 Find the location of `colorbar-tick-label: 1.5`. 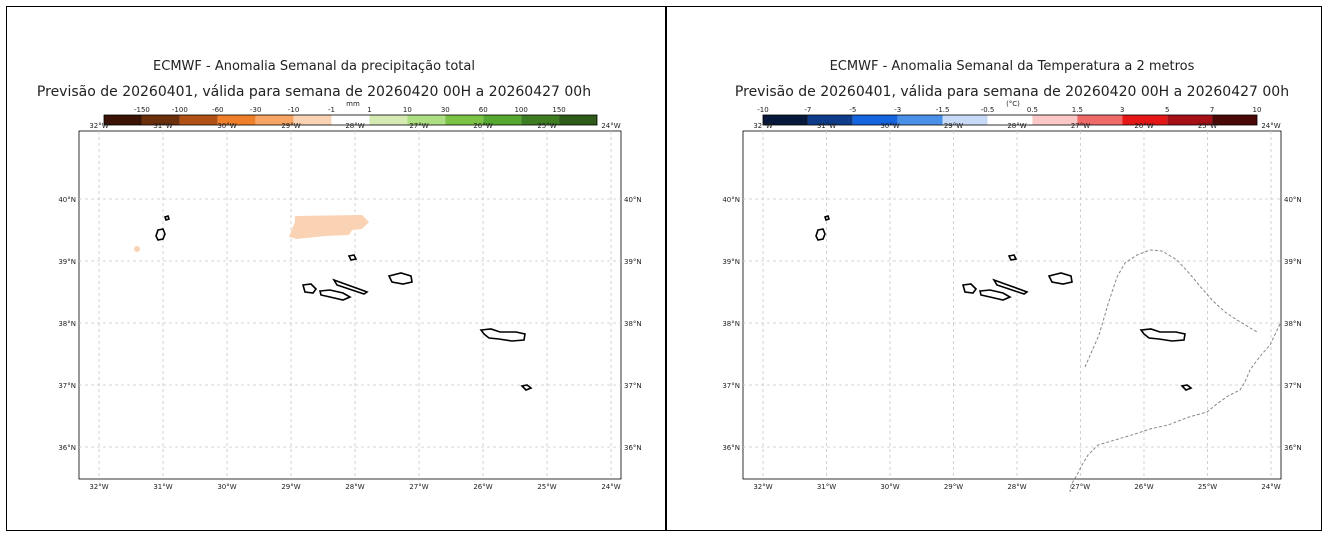

colorbar-tick-label: 1.5 is located at coordinates (1077, 110).